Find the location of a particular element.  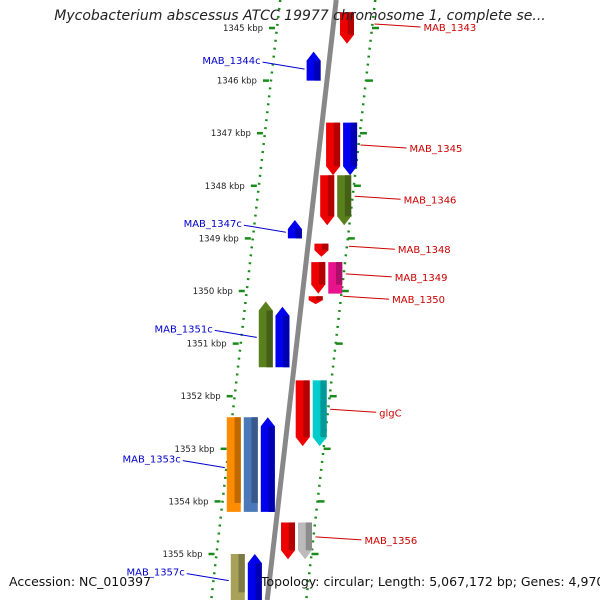

gene-mab_1356-shade is located at coordinates (292, 536).